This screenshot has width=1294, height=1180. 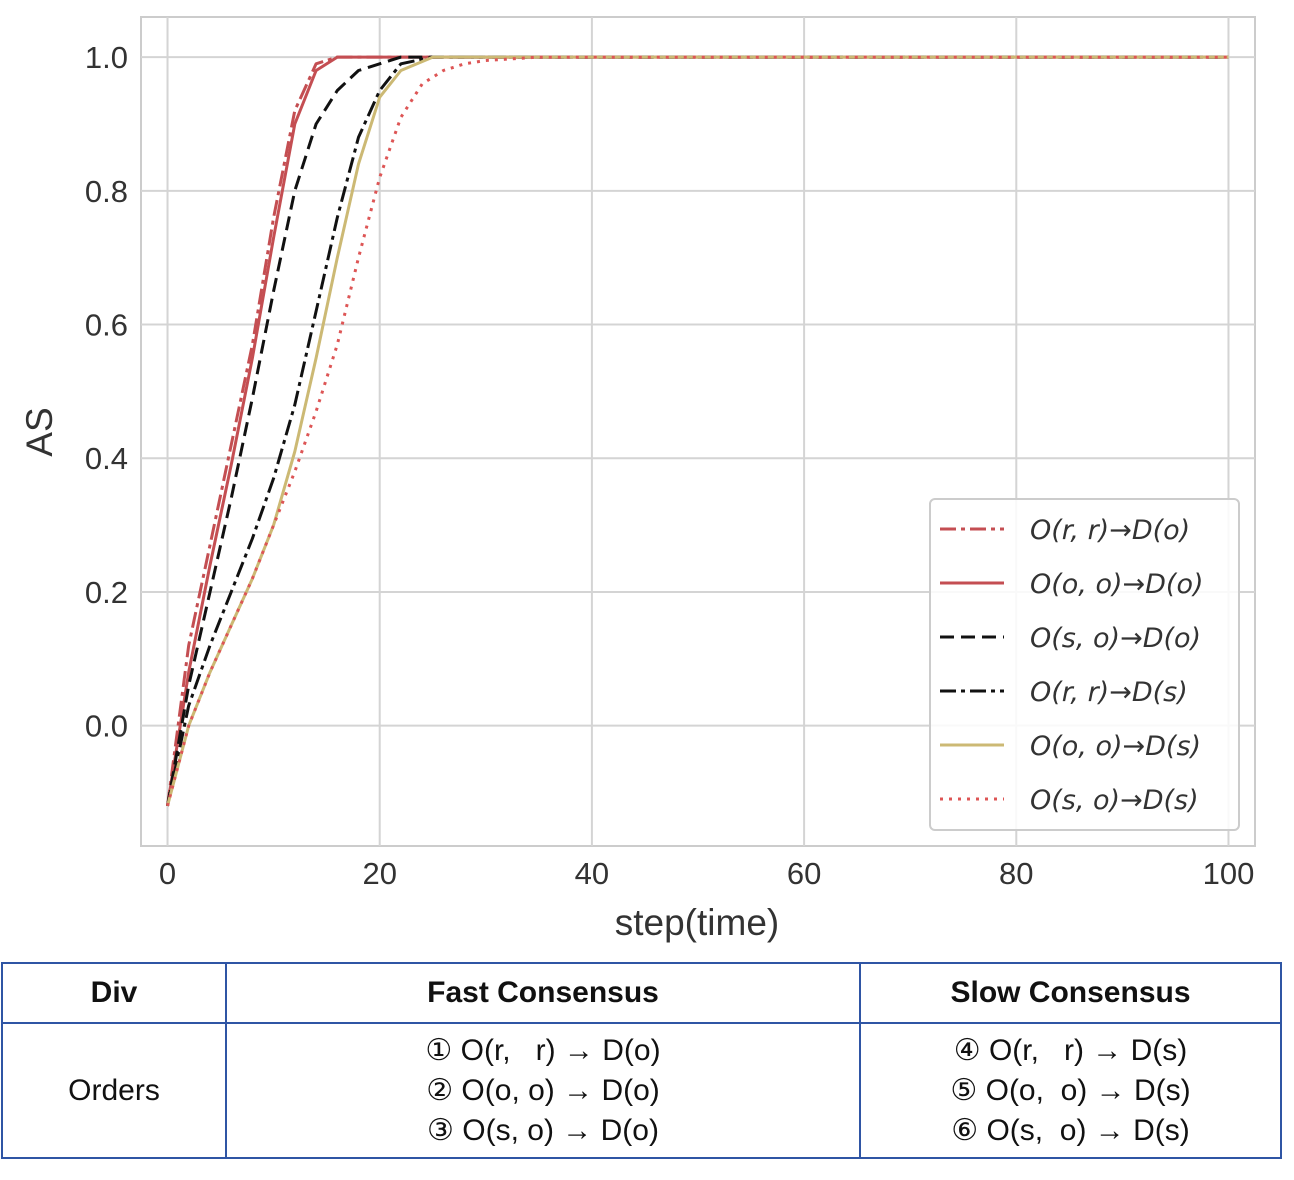 I want to click on fast-order-2: ② O(o, o) → D(o), so click(x=543, y=1090).